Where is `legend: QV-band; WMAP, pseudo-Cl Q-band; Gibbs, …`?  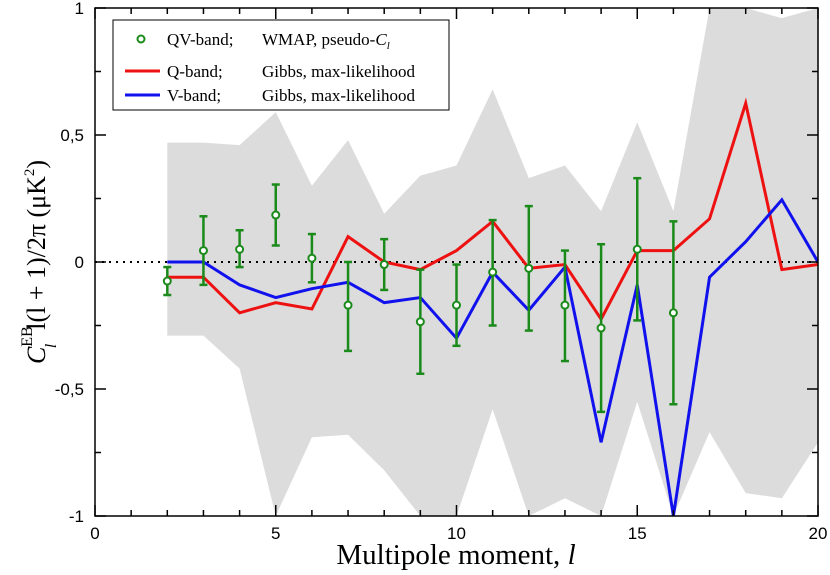
legend: QV-band; WMAP, pseudo-Cl Q-band; Gibbs, … is located at coordinates (281, 65).